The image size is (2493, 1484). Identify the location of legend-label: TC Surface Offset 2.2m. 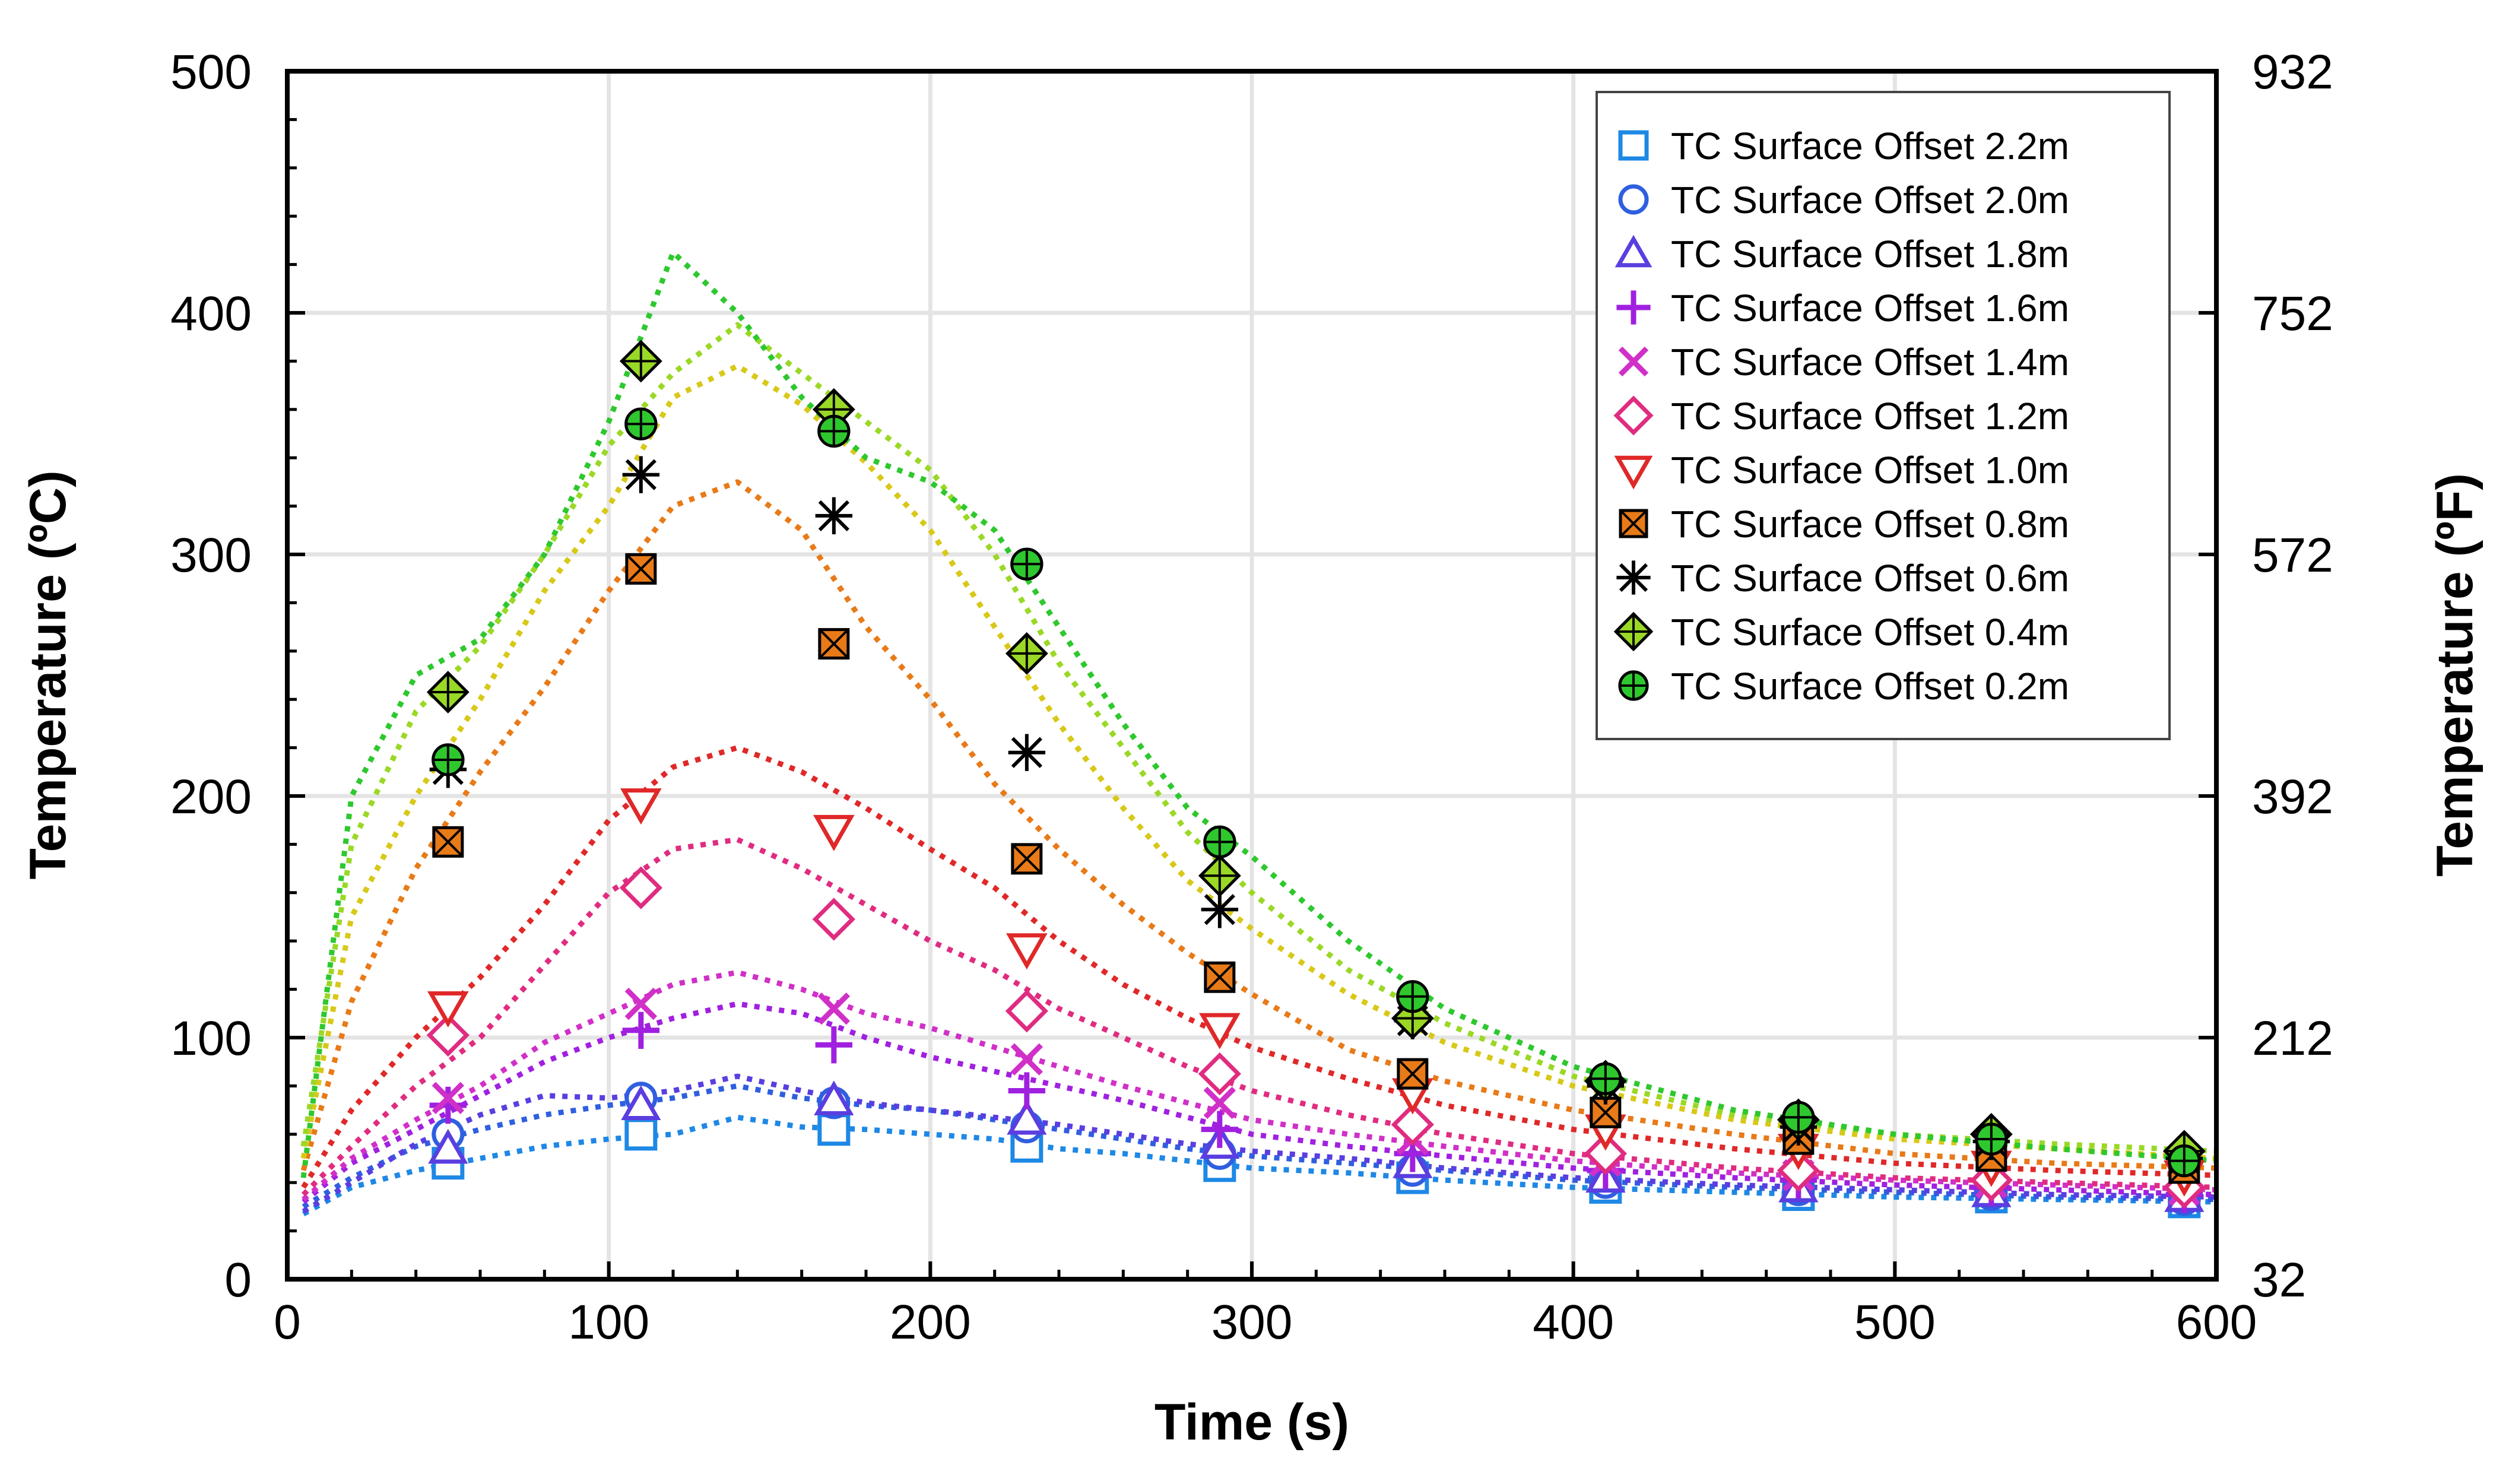
(1870, 146).